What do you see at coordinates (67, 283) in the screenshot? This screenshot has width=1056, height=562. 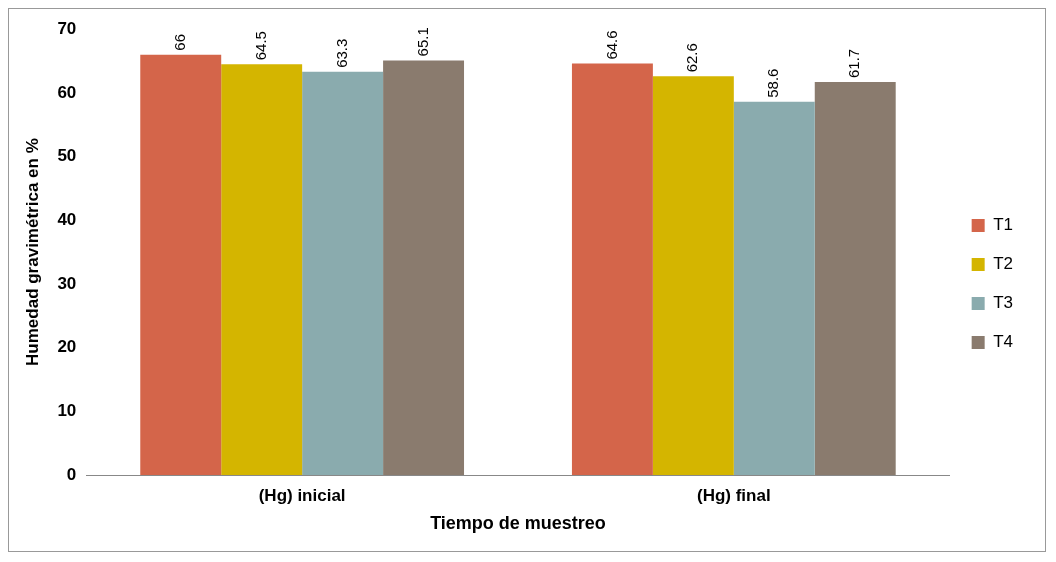 I see `y-tick-label: 30` at bounding box center [67, 283].